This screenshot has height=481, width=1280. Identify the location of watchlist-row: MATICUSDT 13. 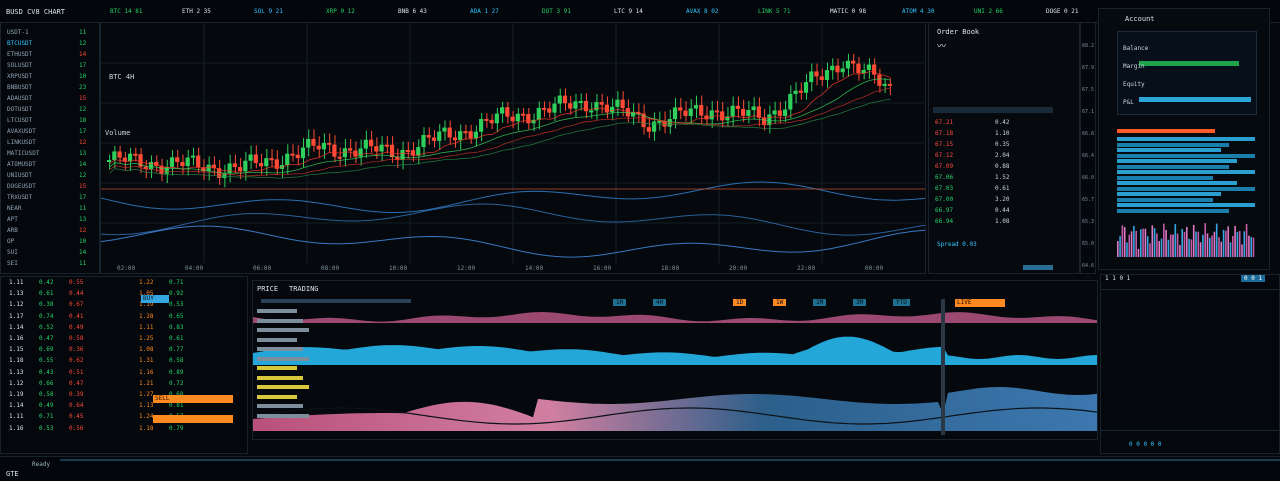
(50, 153).